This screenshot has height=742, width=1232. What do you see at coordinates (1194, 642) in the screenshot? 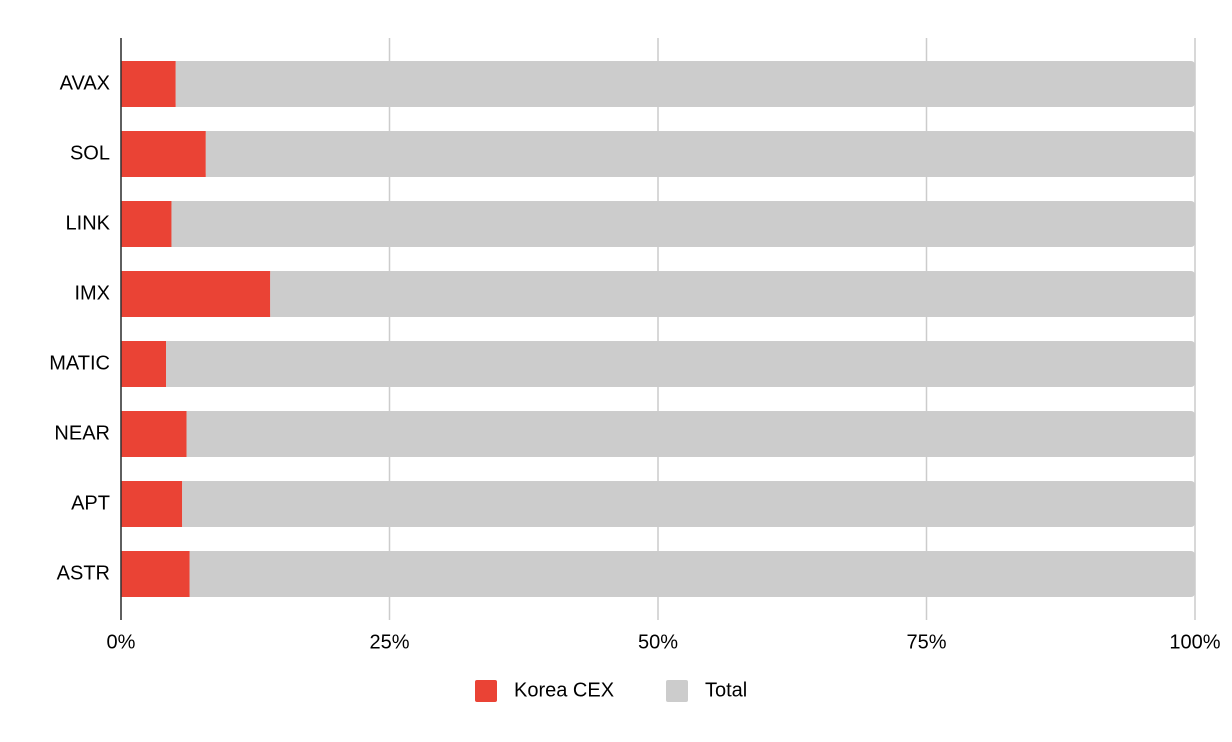
I see `x-tick-label: 100%` at bounding box center [1194, 642].